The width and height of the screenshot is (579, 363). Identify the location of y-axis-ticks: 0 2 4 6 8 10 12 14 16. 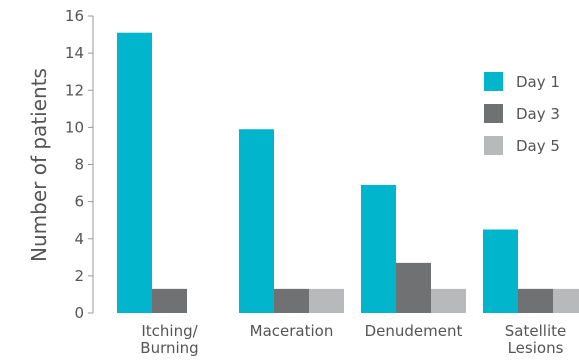
(79, 164).